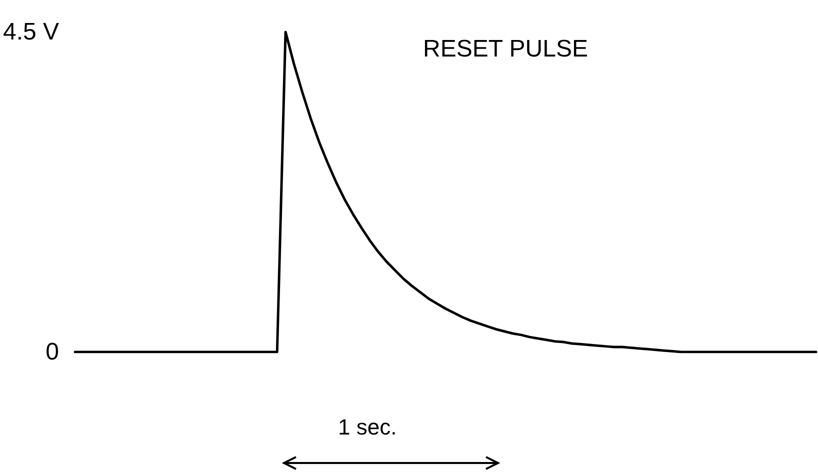 The image size is (818, 475). Describe the element at coordinates (505, 49) in the screenshot. I see `chart-title: RESET PULSE` at that location.